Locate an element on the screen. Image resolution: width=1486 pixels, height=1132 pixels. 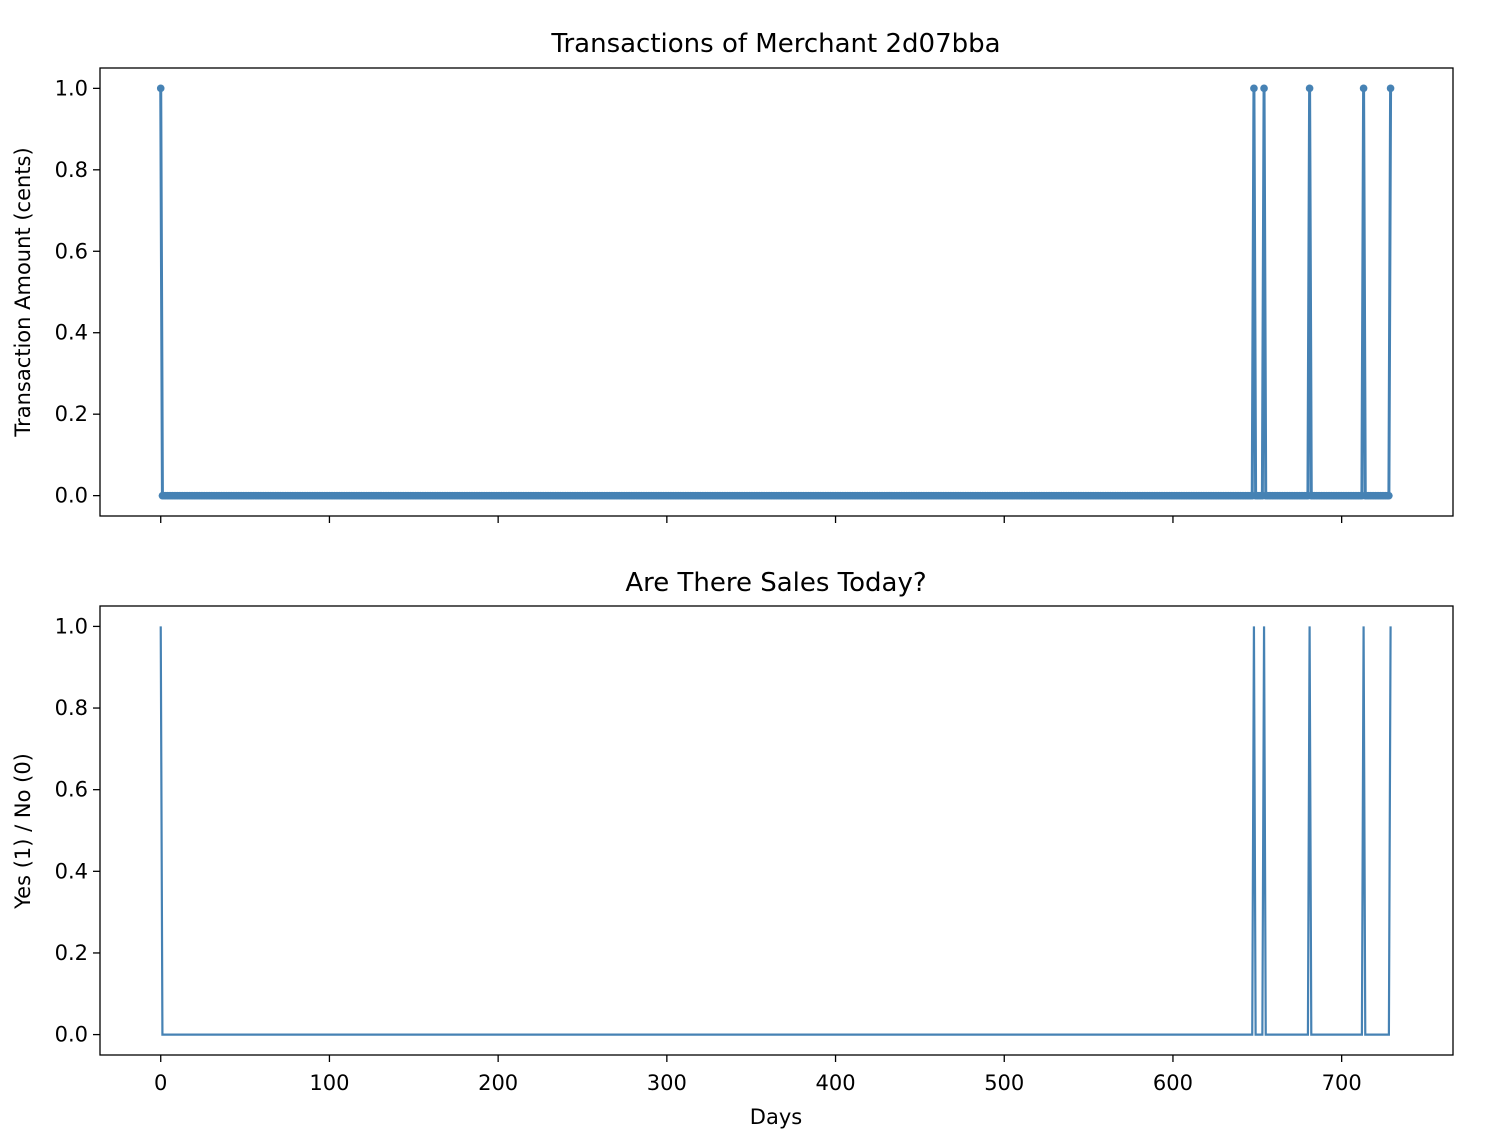
chart-title: Are There Sales Today? is located at coordinates (775, 583).